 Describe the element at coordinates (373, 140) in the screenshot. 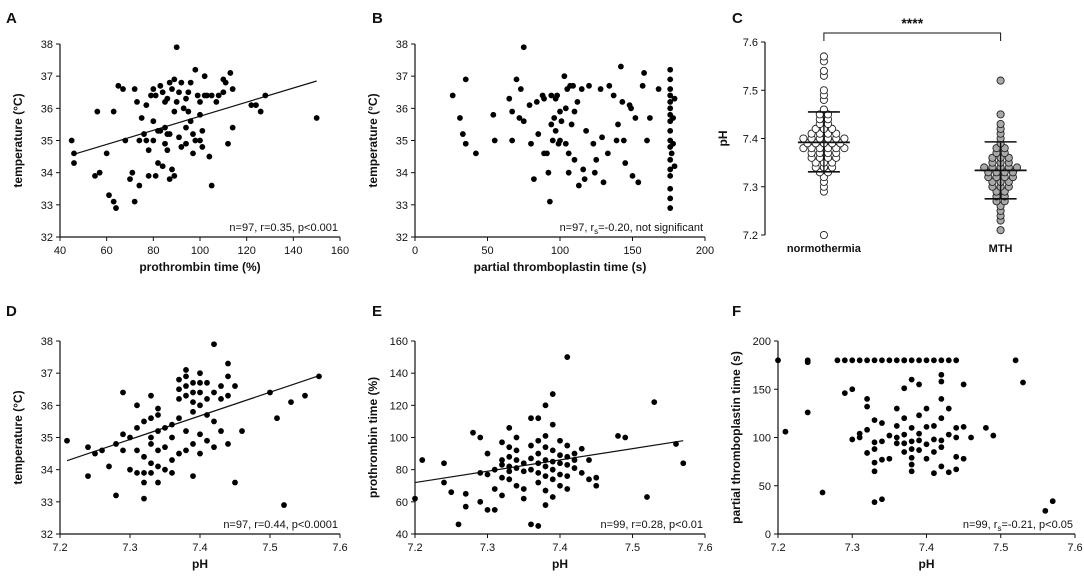

I see `y-axis-label: temperature (°C)` at that location.